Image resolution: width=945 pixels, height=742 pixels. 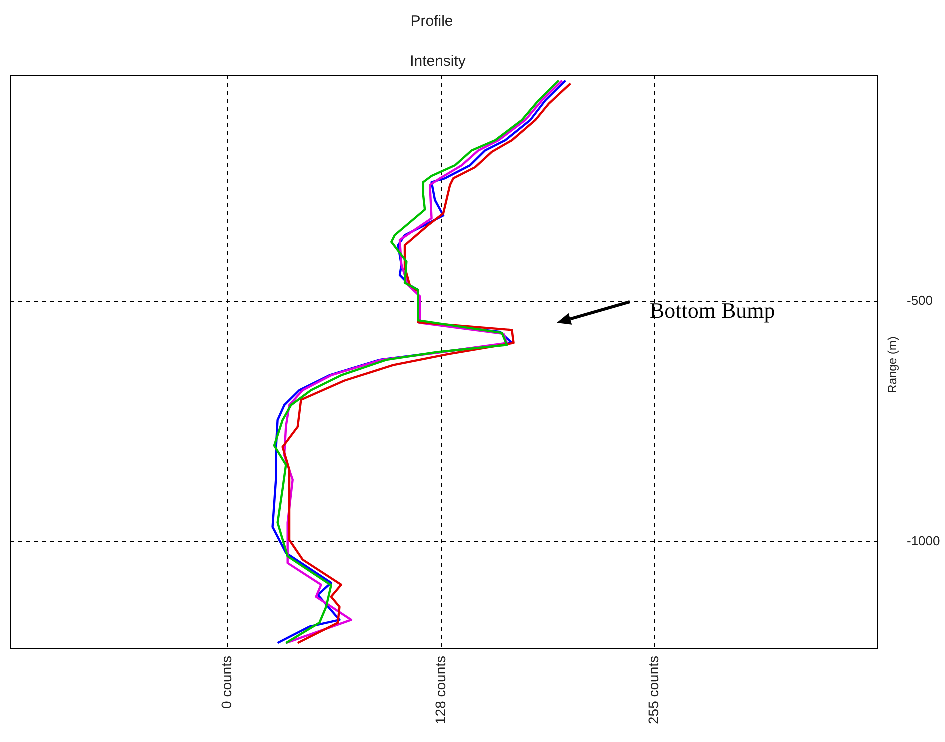 I want to click on y-axis-title: Range (m), so click(x=892, y=365).